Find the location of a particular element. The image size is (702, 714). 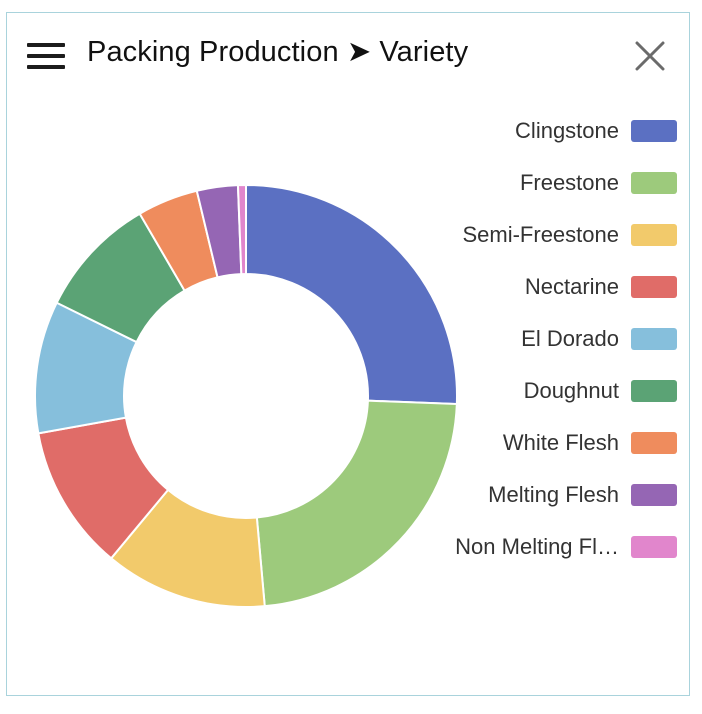

chart-header: Packing Production ➤ Variety is located at coordinates (348, 54).